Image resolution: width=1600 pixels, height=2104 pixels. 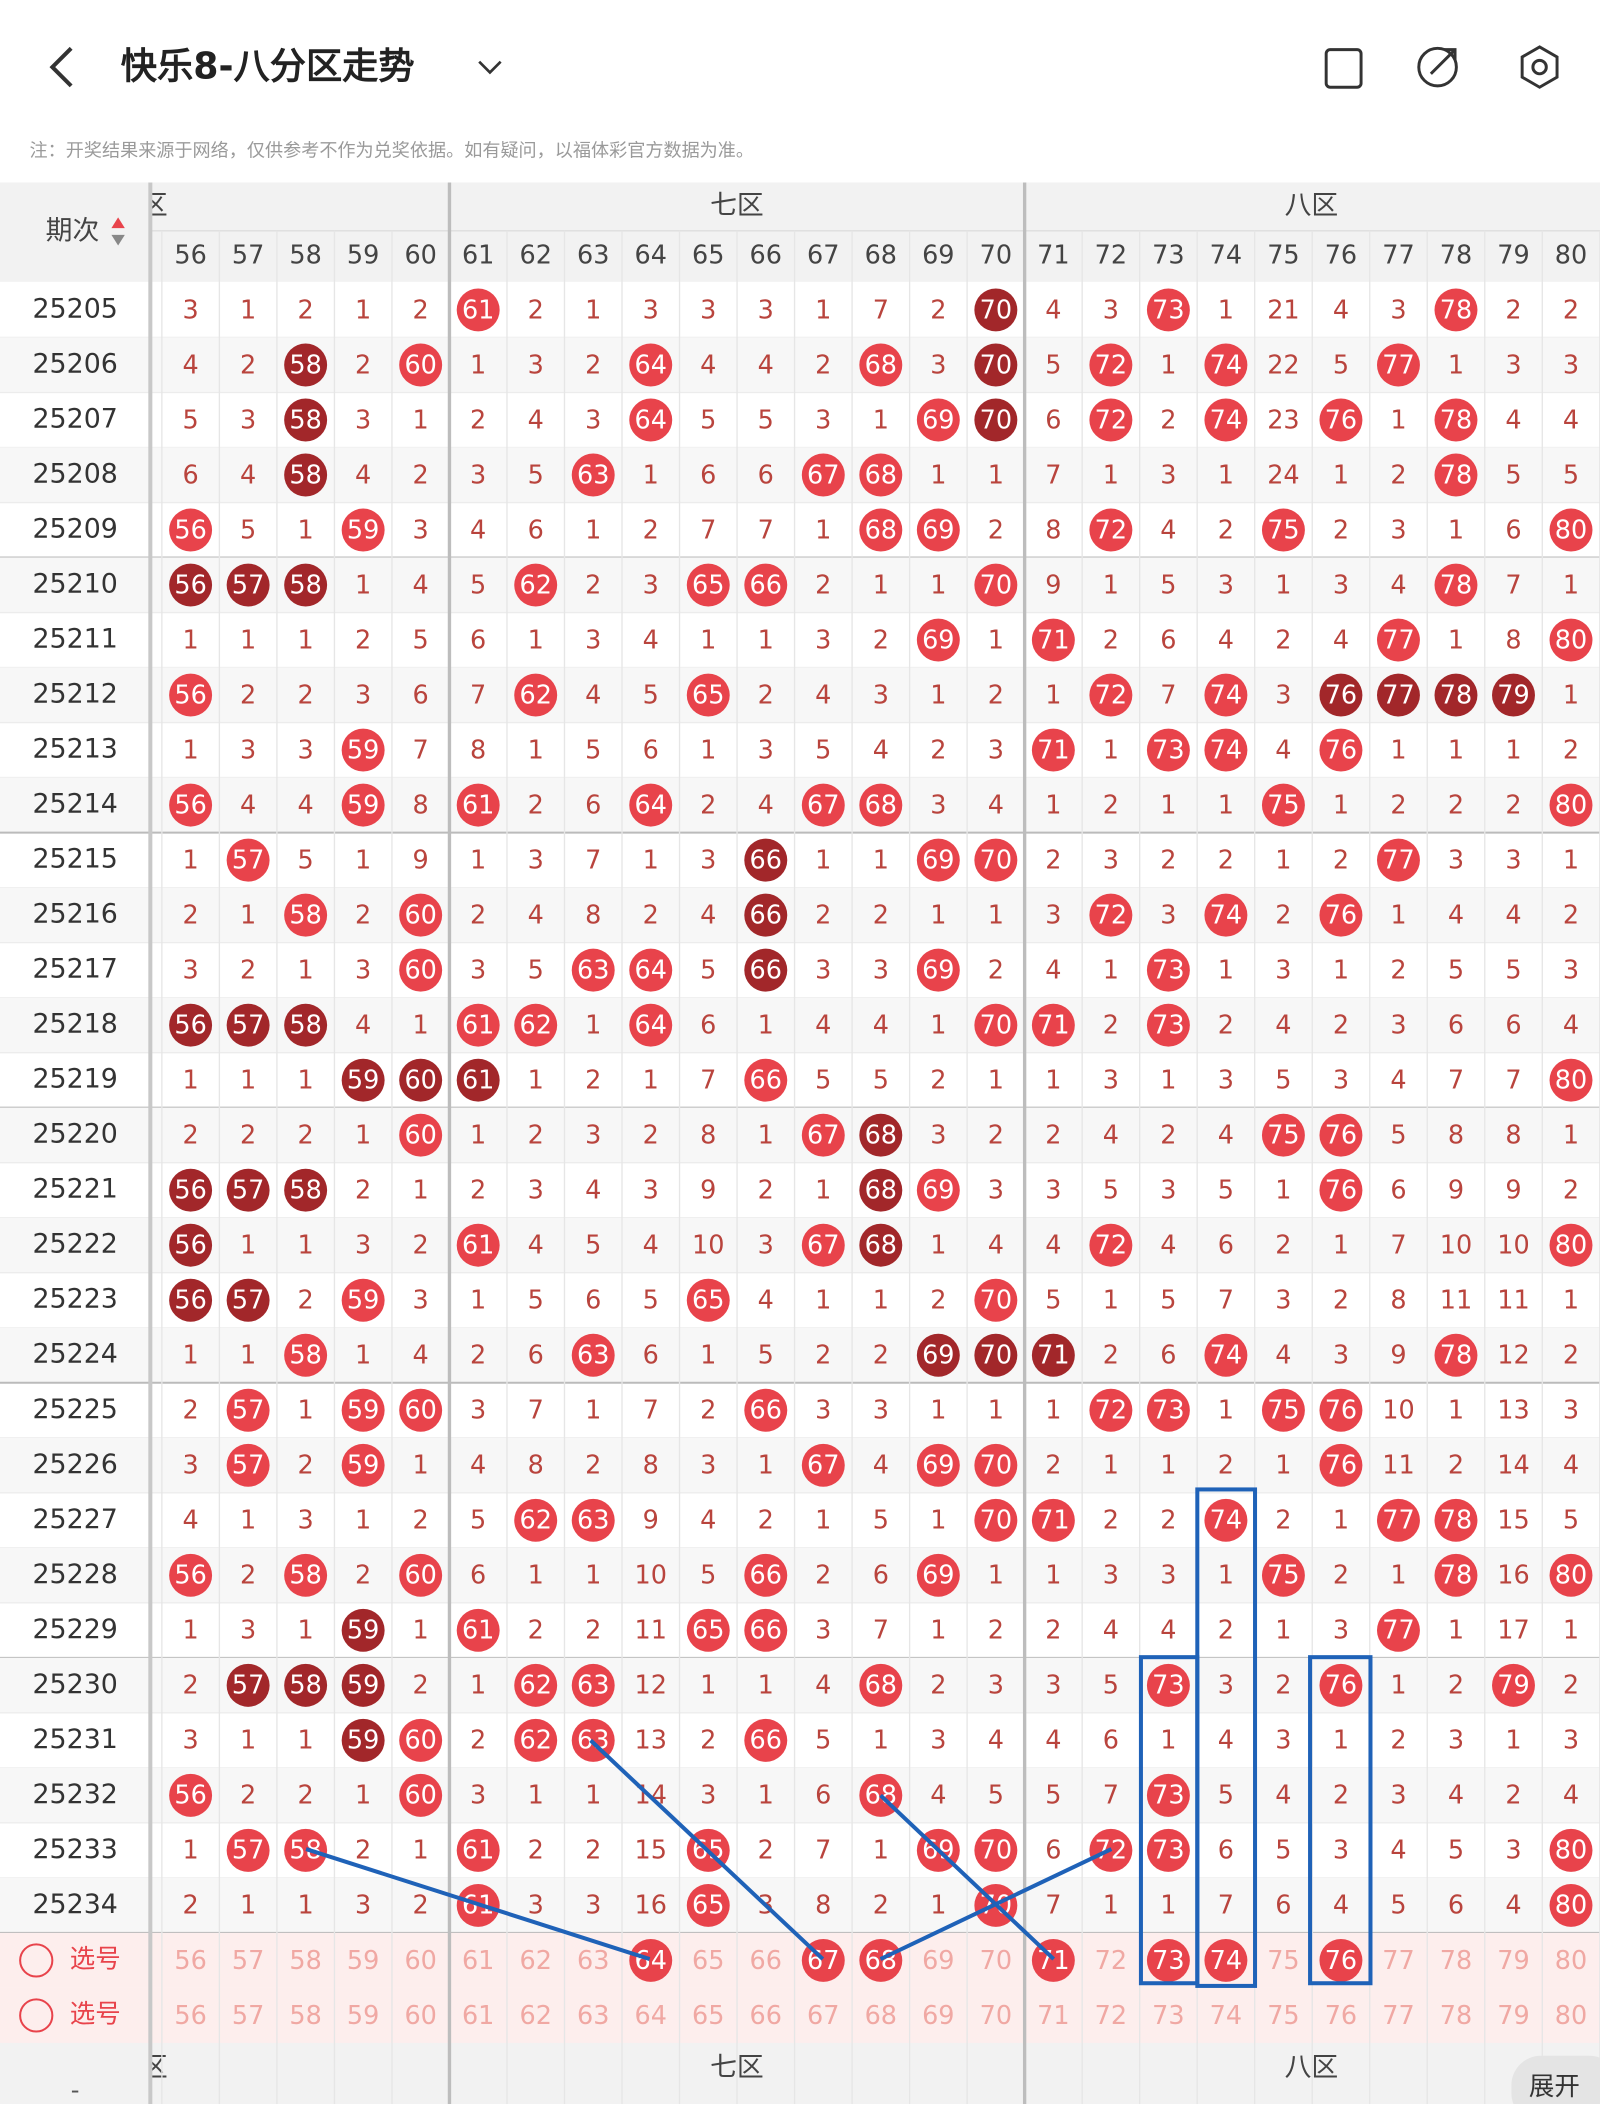 I want to click on layout-icon, so click(x=1343, y=68).